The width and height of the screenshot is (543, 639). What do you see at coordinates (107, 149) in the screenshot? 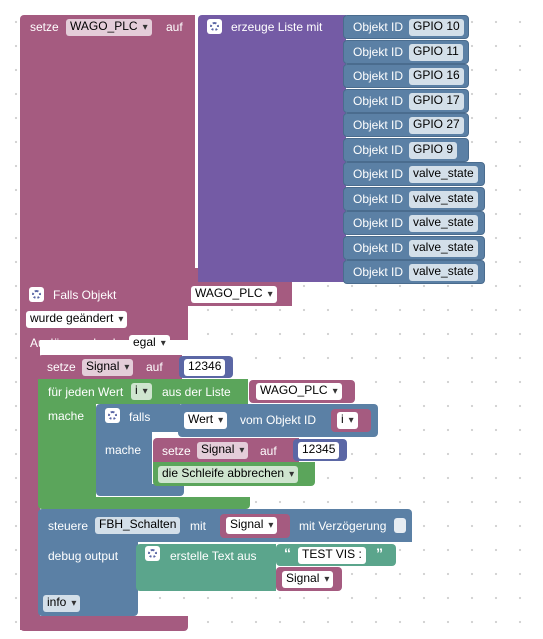
I see `set-variable-block-wago` at bounding box center [107, 149].